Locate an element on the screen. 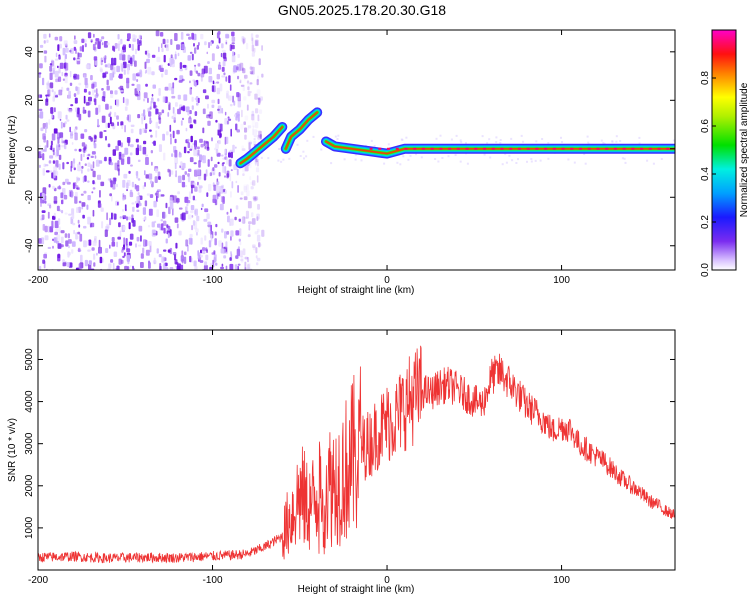 The width and height of the screenshot is (750, 600). y-tick-label: 0 is located at coordinates (29, 149).